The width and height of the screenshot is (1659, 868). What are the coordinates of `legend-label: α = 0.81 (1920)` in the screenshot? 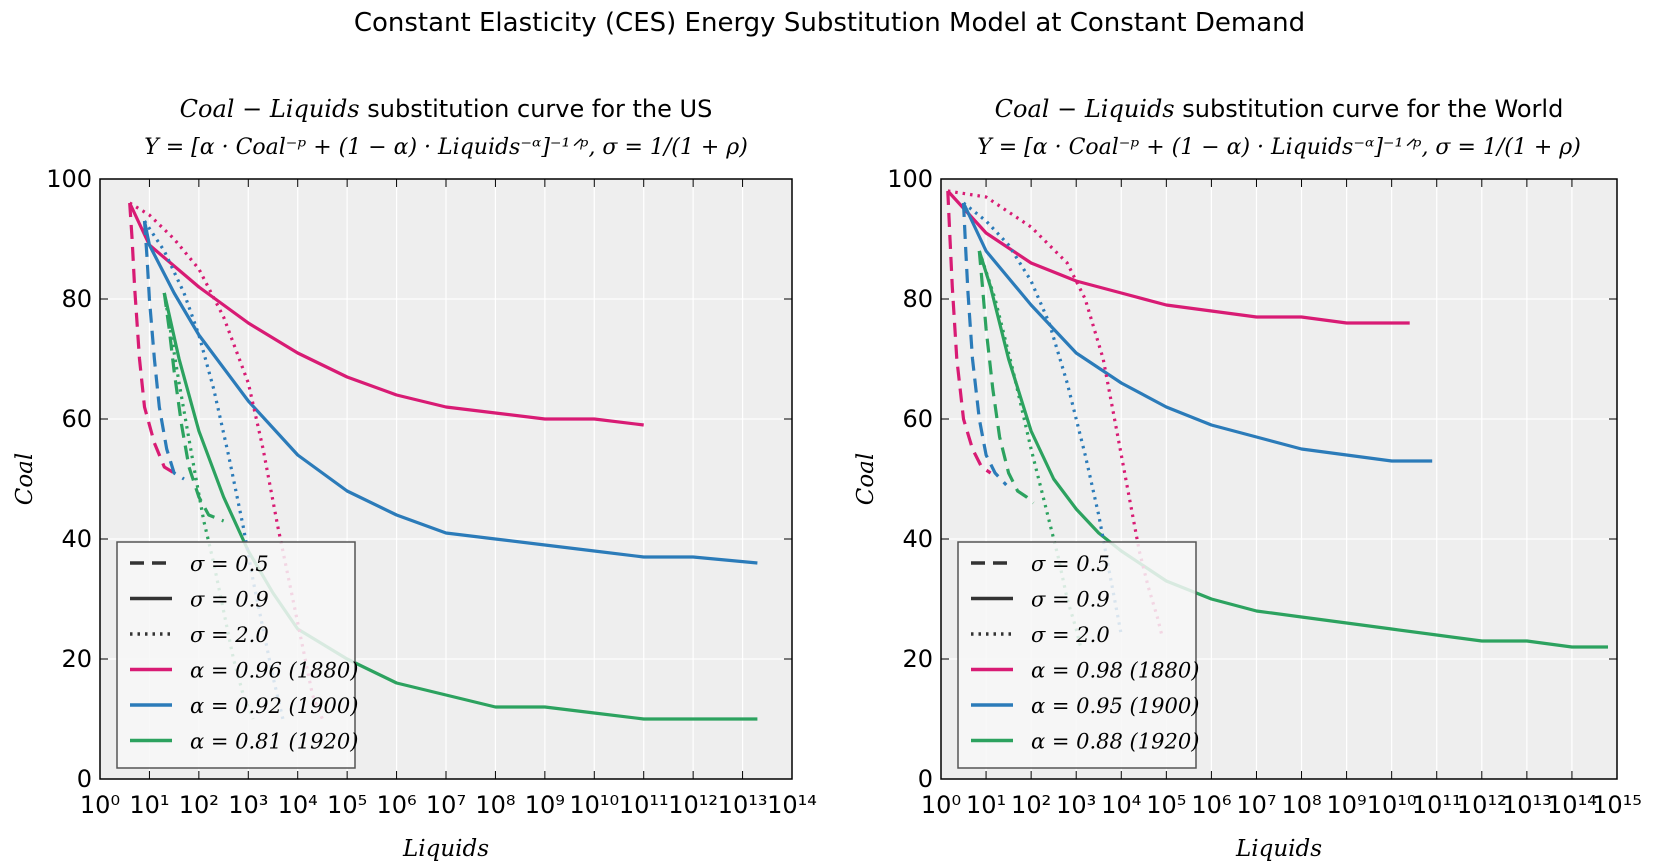 It's located at (274, 742).